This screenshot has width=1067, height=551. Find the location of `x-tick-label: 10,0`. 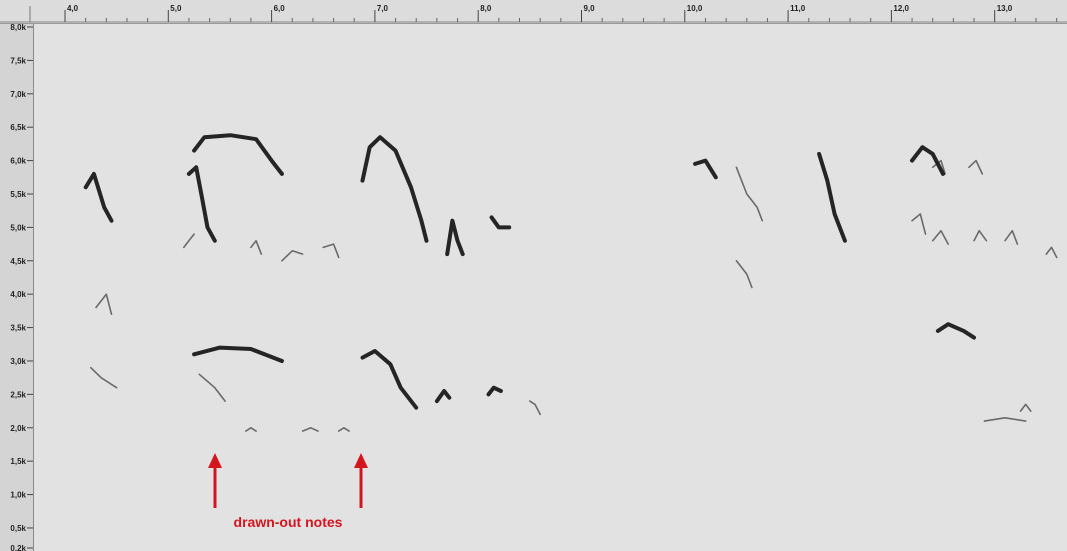

x-tick-label: 10,0 is located at coordinates (695, 8).